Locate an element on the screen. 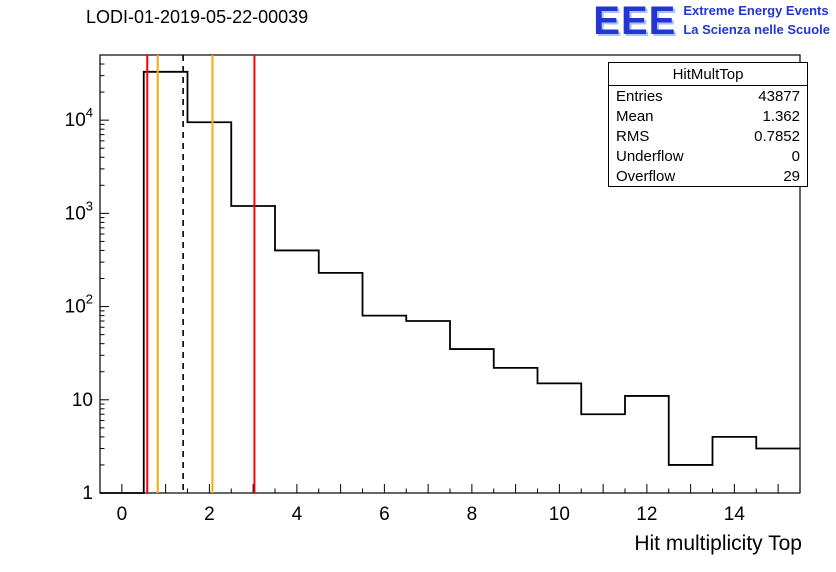 The width and height of the screenshot is (836, 572). stats-row-entries: Entries 43877 is located at coordinates (708, 96).